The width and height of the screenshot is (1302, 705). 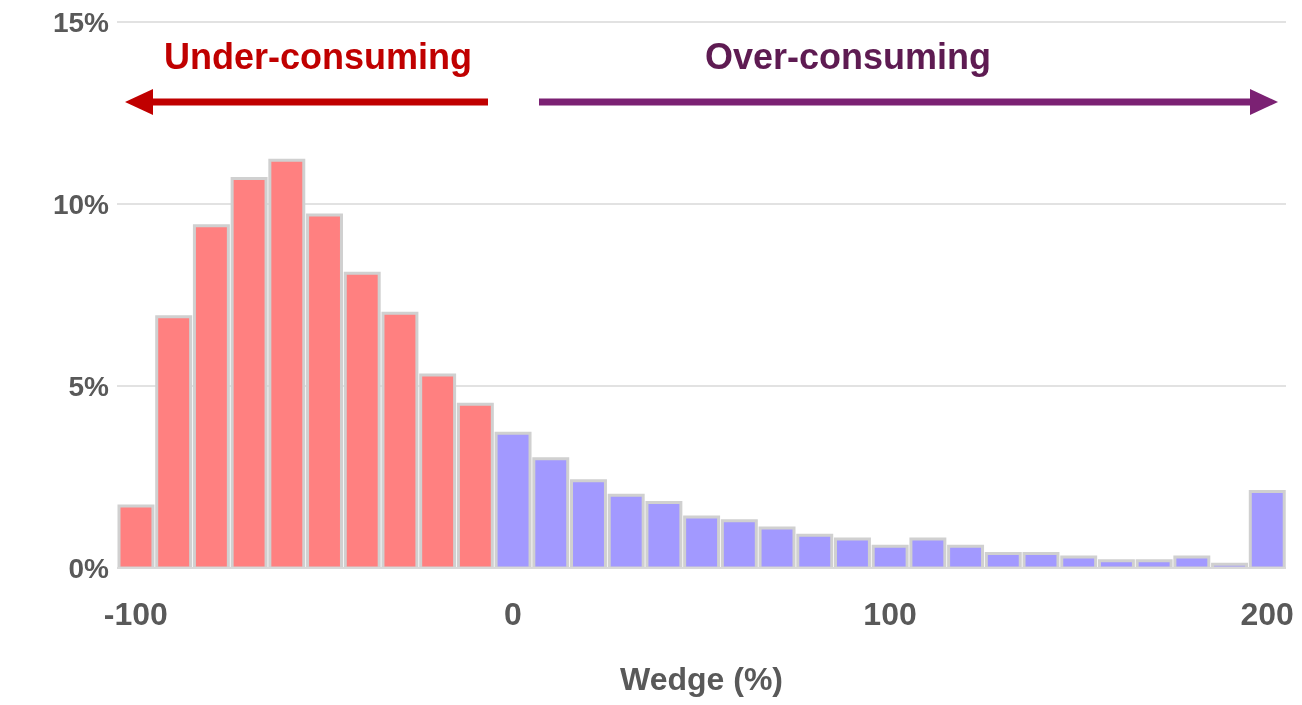 What do you see at coordinates (81, 22) in the screenshot?
I see `y-tick-label: 15%` at bounding box center [81, 22].